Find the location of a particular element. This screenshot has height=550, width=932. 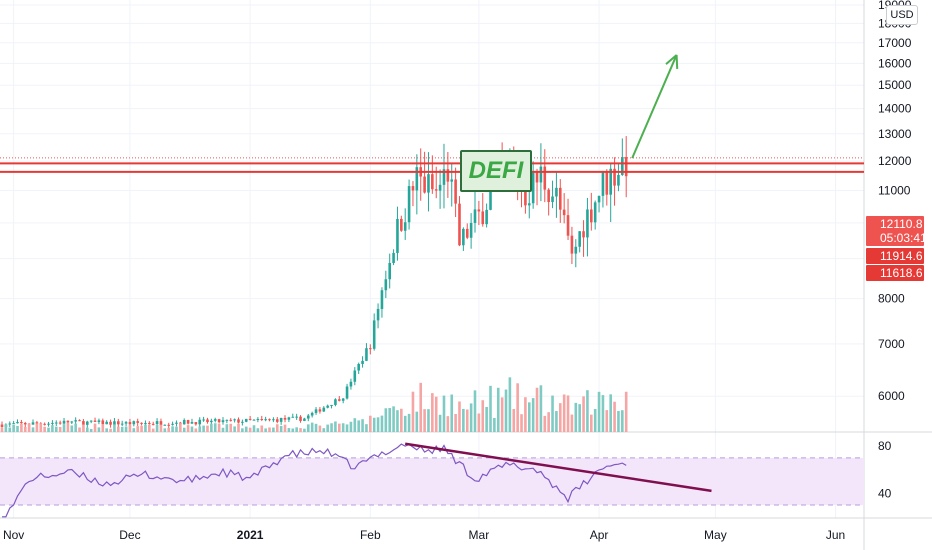

rsi-band is located at coordinates (432, 481).